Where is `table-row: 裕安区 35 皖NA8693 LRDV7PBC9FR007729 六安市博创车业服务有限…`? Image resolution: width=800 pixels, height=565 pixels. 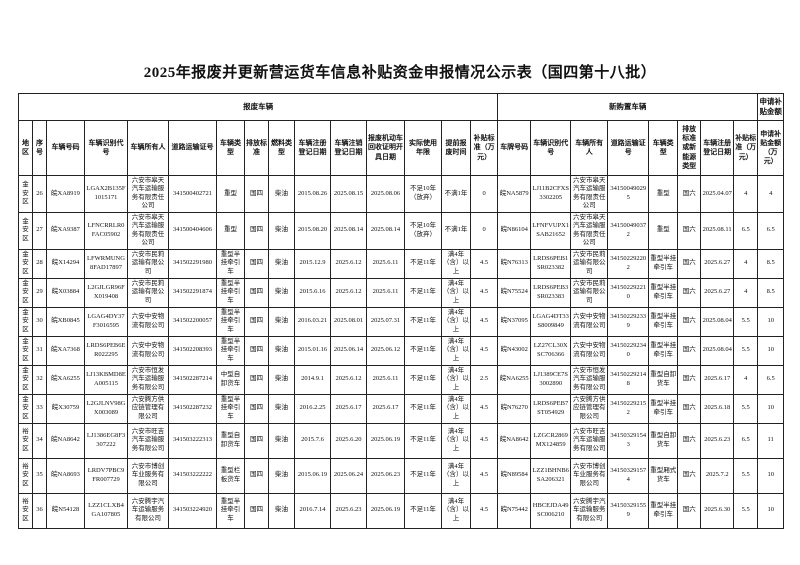
table-row: 裕安区 35 皖NA8693 LRDV7PBC9FR007729 六安市博创车业服务有限… is located at coordinates (401, 475).